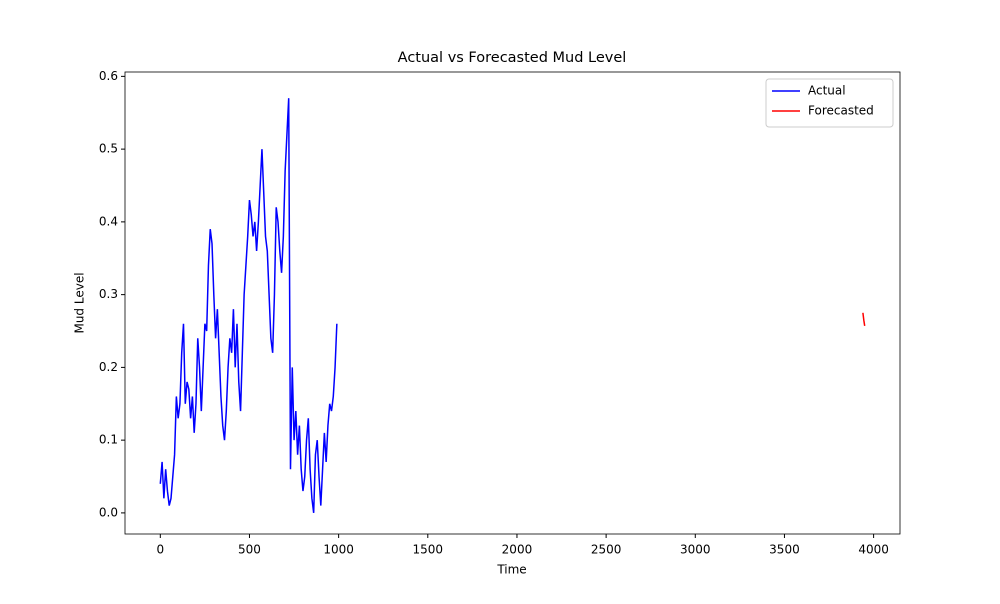 Image resolution: width=1000 pixels, height=604 pixels. I want to click on y-tick-label: 0.6, so click(108, 76).